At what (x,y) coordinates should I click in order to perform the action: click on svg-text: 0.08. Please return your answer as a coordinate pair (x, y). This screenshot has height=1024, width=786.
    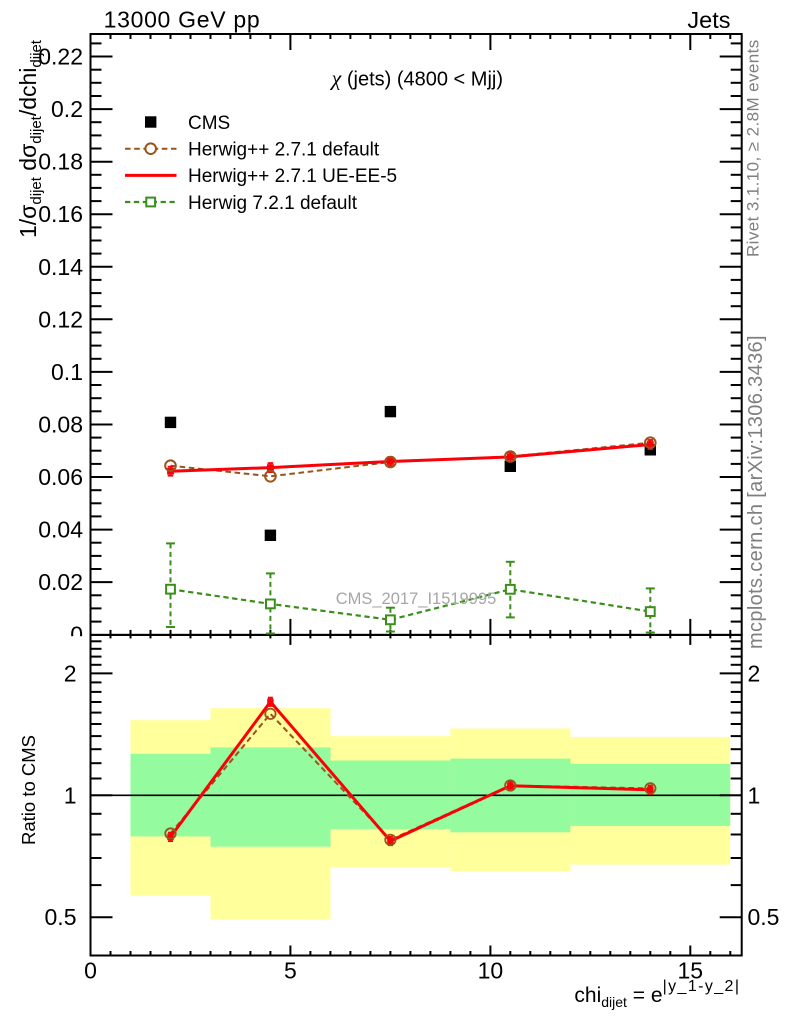
    Looking at the image, I should click on (60, 425).